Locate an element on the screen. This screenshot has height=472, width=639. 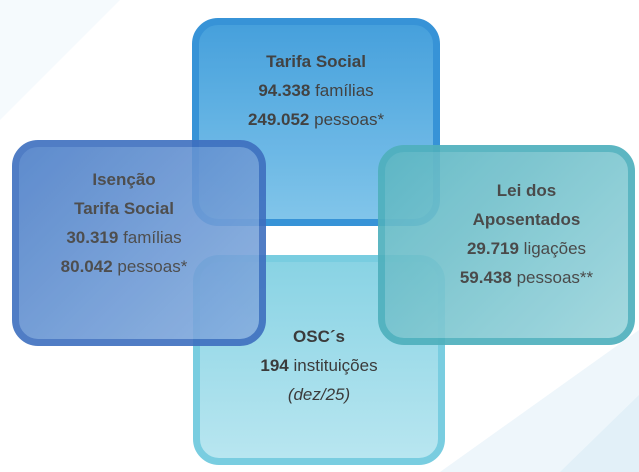
stat-number: 59.438 is located at coordinates (485, 277).